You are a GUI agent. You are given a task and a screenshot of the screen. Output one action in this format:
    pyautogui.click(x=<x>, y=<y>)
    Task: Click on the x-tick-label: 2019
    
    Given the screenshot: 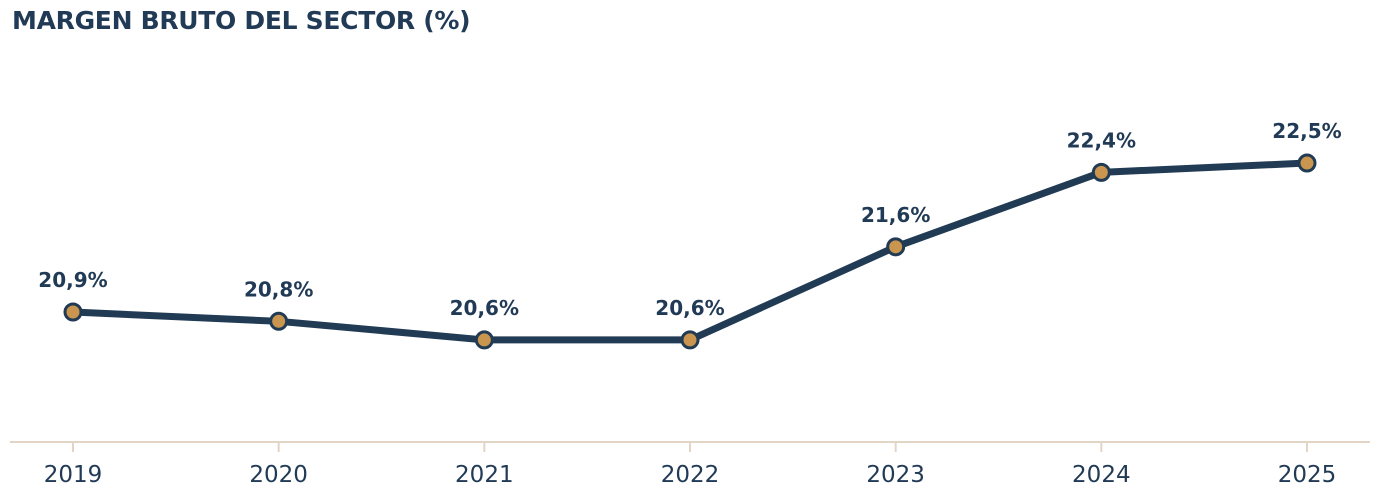 What is the action you would take?
    pyautogui.click(x=73, y=475)
    